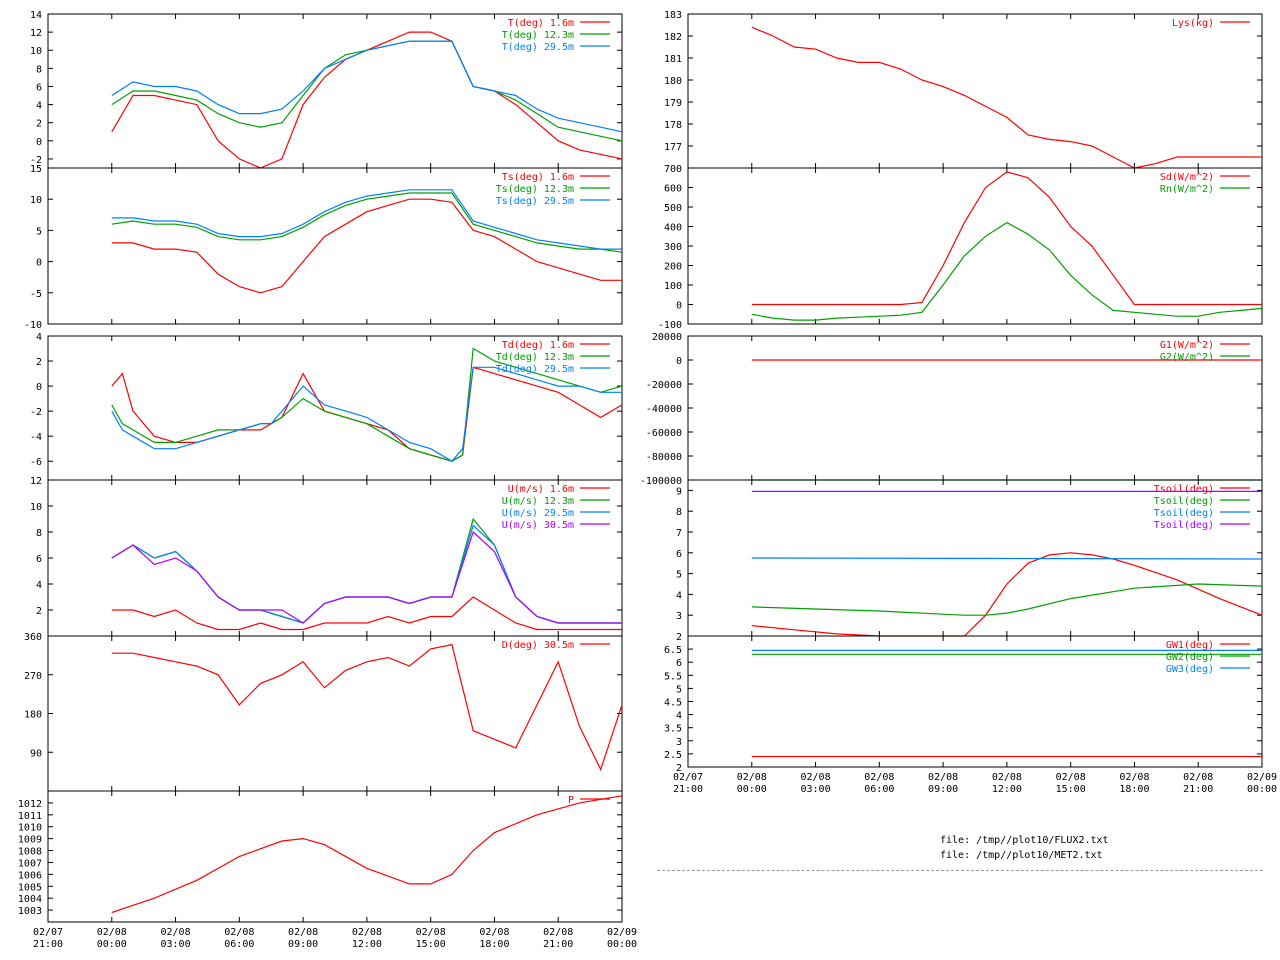 This screenshot has height=960, width=1280. What do you see at coordinates (673, 81) in the screenshot?
I see `y-tick-label: 180` at bounding box center [673, 81].